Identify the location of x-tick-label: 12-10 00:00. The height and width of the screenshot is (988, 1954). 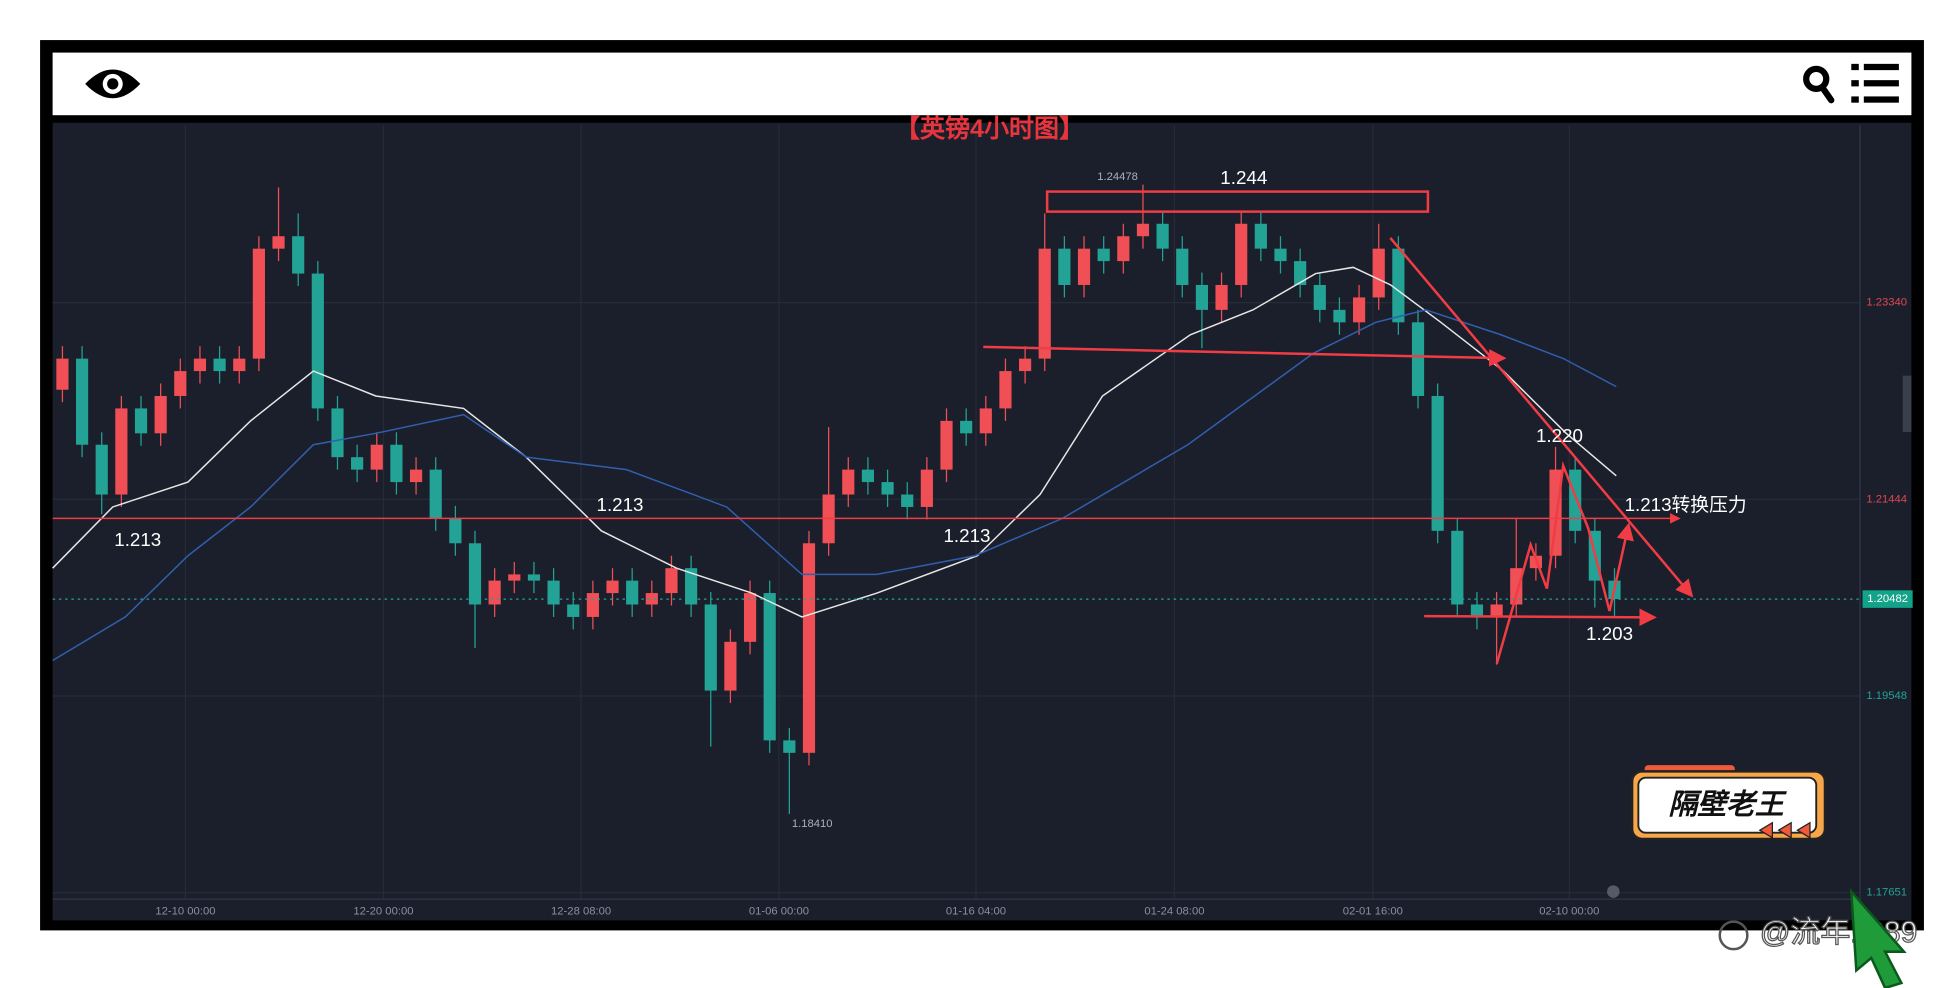
(185, 912).